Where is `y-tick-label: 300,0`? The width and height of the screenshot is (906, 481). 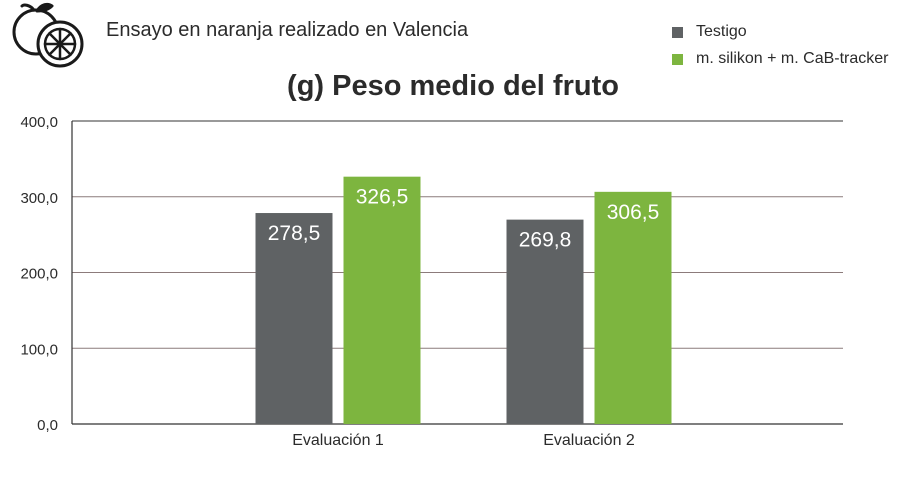 y-tick-label: 300,0 is located at coordinates (39, 198).